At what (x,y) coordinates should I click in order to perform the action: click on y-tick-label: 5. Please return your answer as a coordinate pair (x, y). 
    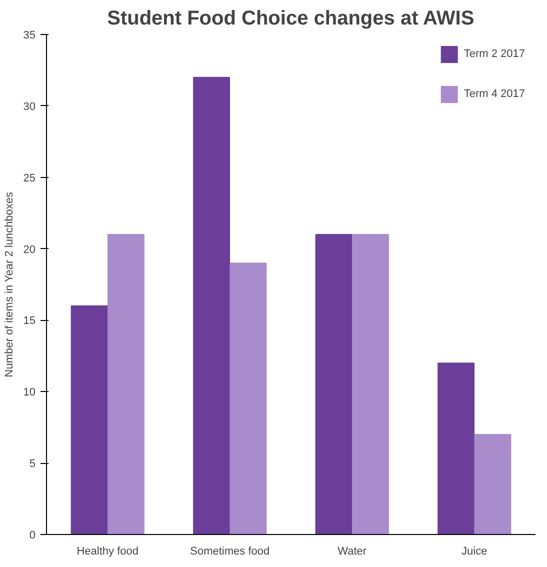
    Looking at the image, I should click on (32, 464).